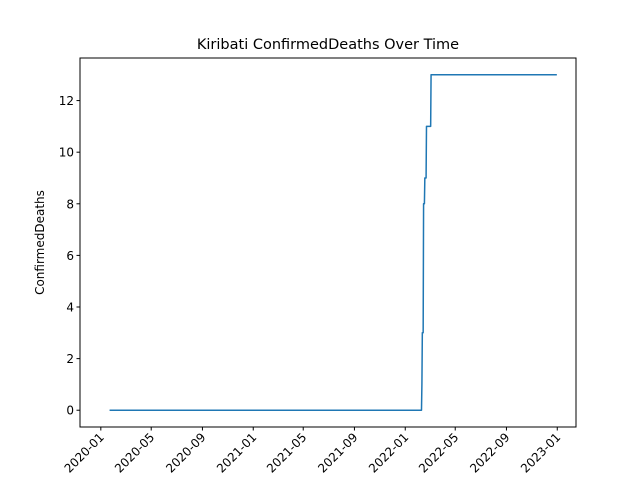  Describe the element at coordinates (70, 359) in the screenshot. I see `y-tick-label: 2` at that location.